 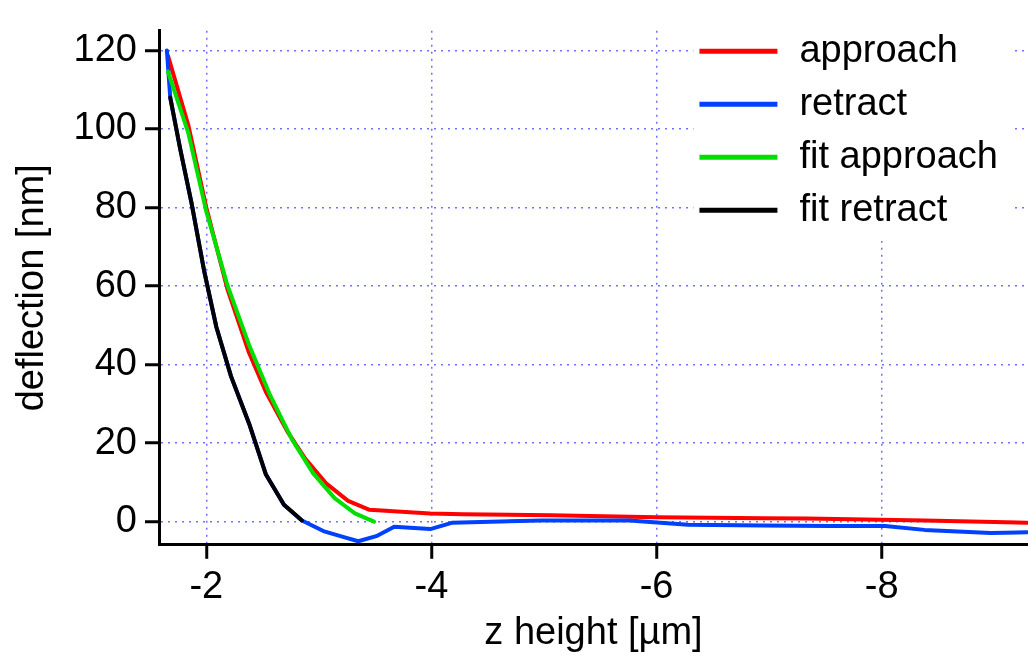 I want to click on y-axis-title: deflection [nm], so click(x=30, y=288).